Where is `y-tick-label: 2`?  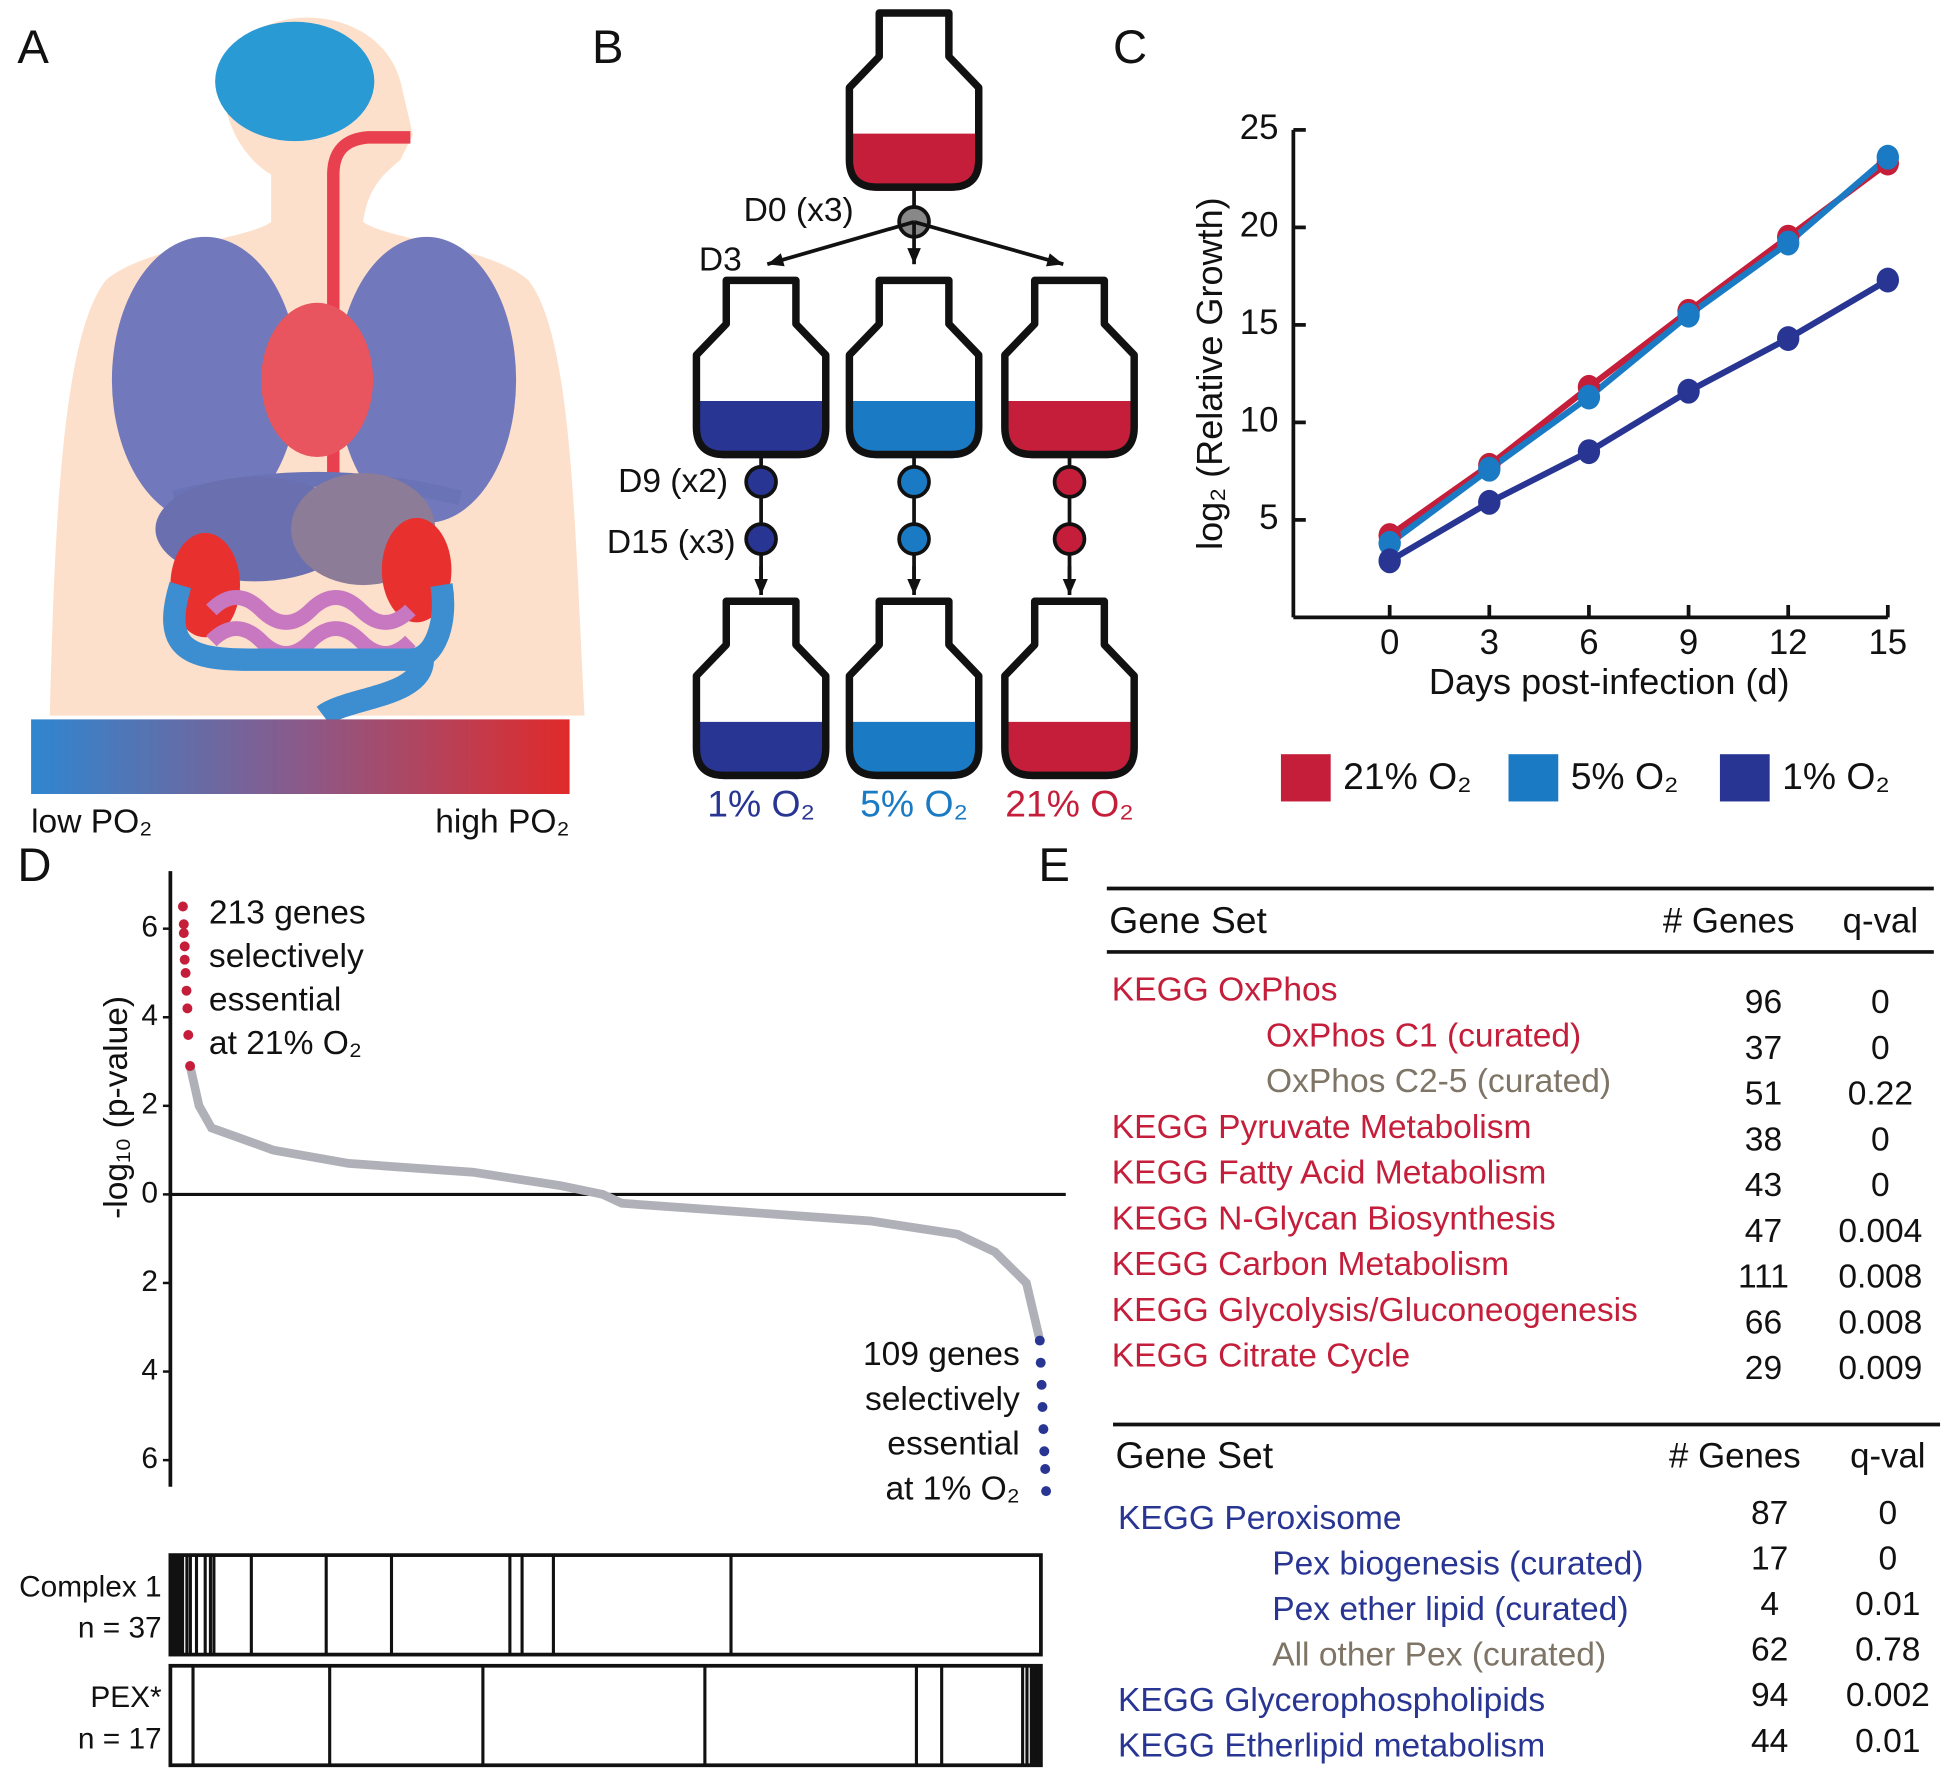
y-tick-label: 2 is located at coordinates (149, 1281).